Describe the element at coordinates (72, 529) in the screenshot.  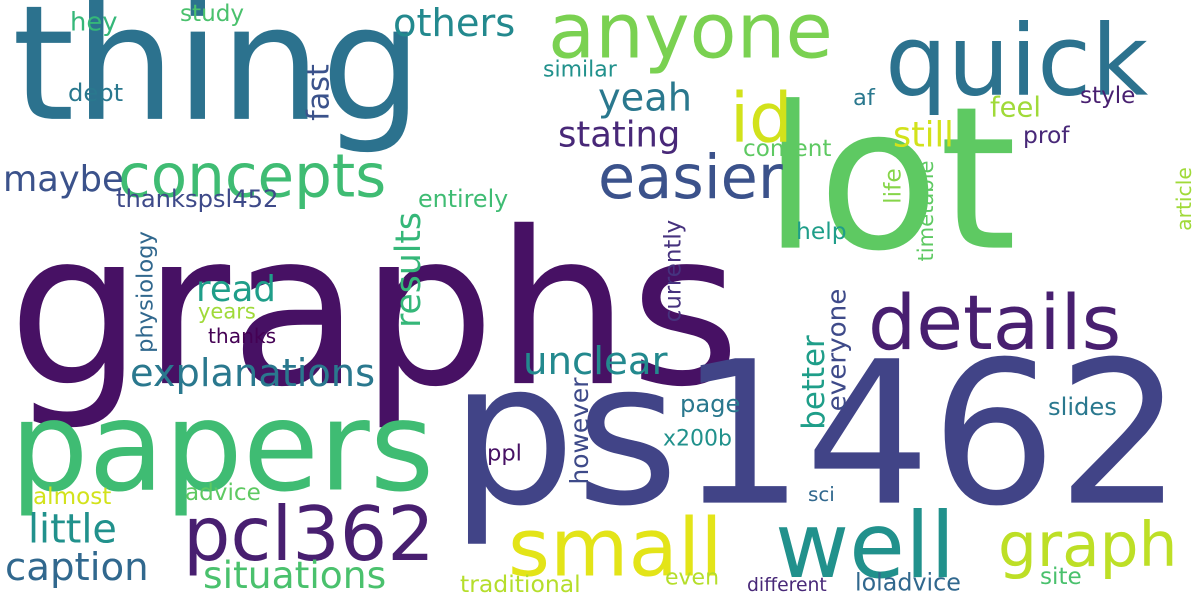
I see `word-little: little` at that location.